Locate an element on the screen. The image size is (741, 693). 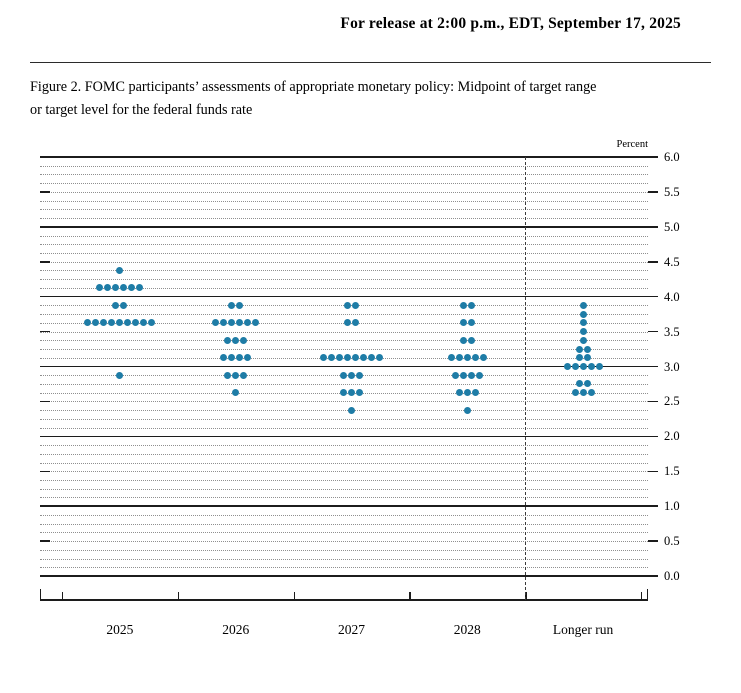
y-tick-label: 0.0 is located at coordinates (672, 576).